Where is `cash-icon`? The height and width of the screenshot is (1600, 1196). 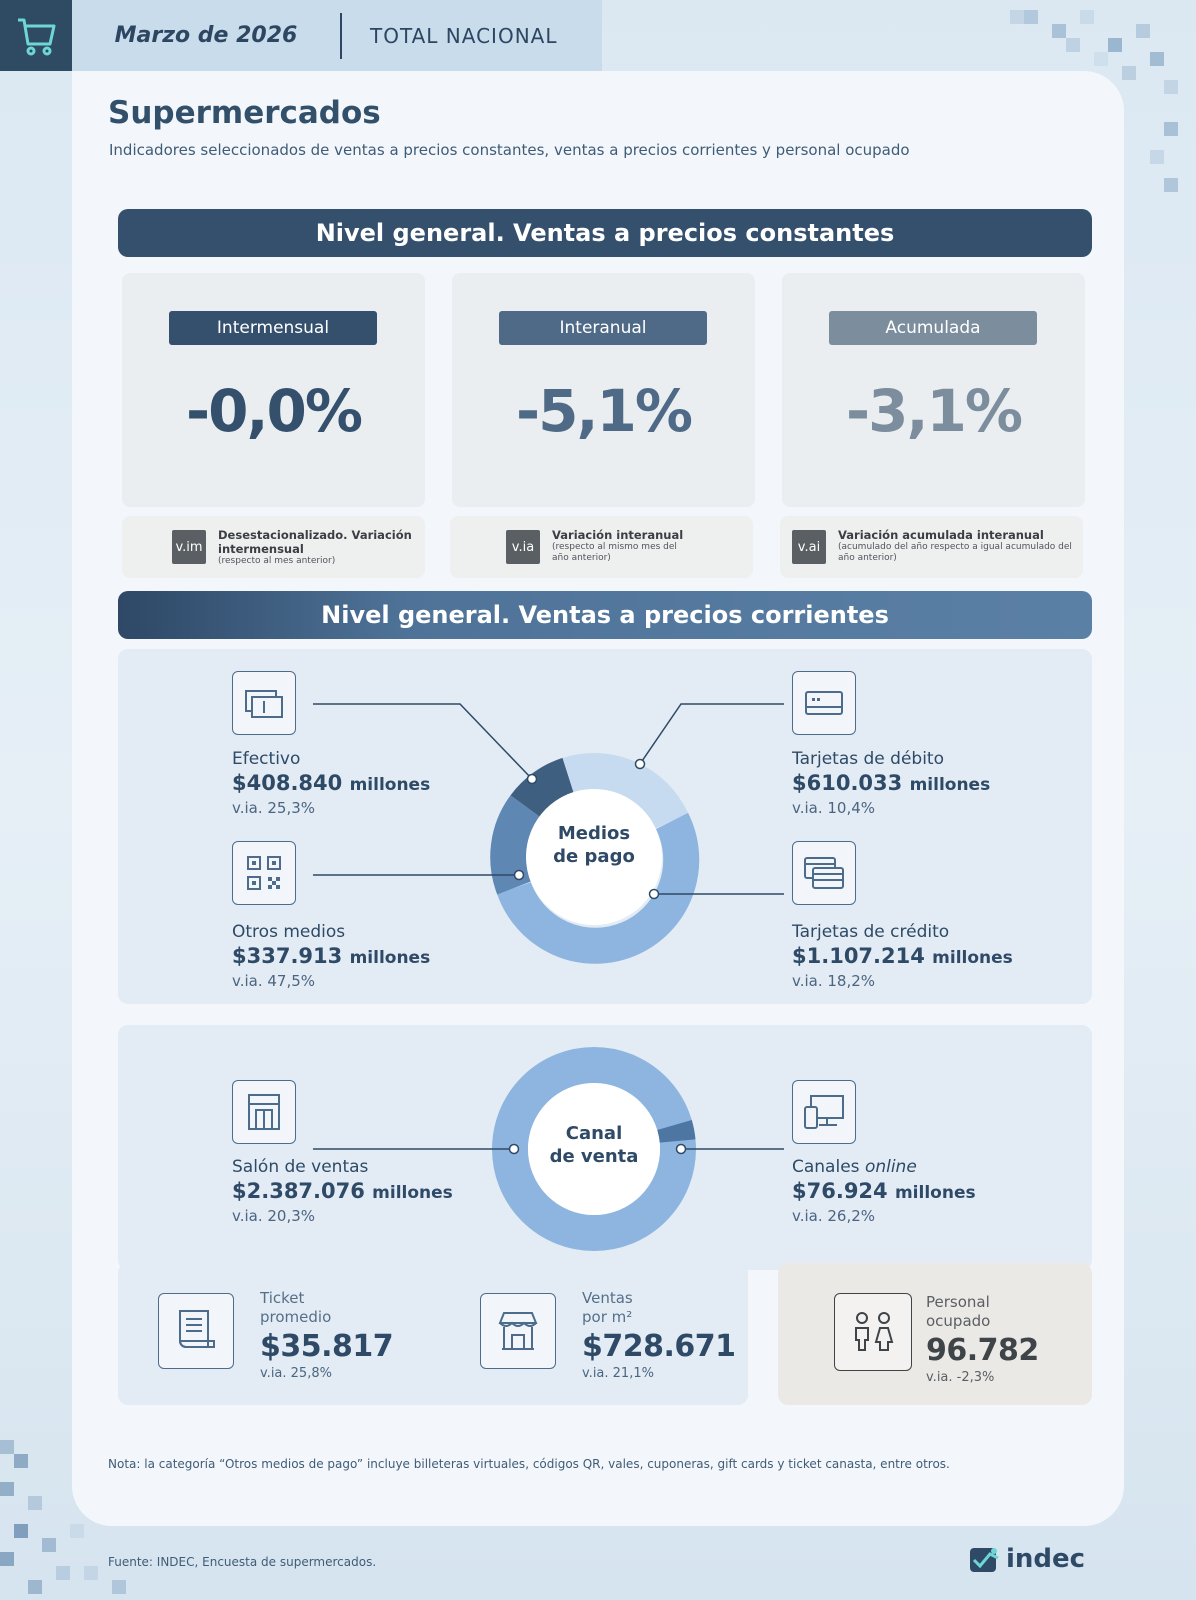 cash-icon is located at coordinates (264, 704).